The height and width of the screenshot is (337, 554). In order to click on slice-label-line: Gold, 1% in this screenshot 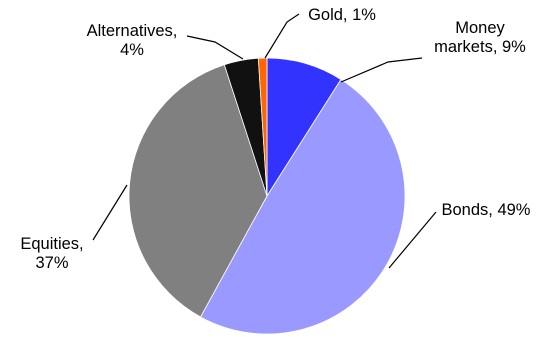, I will do `click(342, 15)`.